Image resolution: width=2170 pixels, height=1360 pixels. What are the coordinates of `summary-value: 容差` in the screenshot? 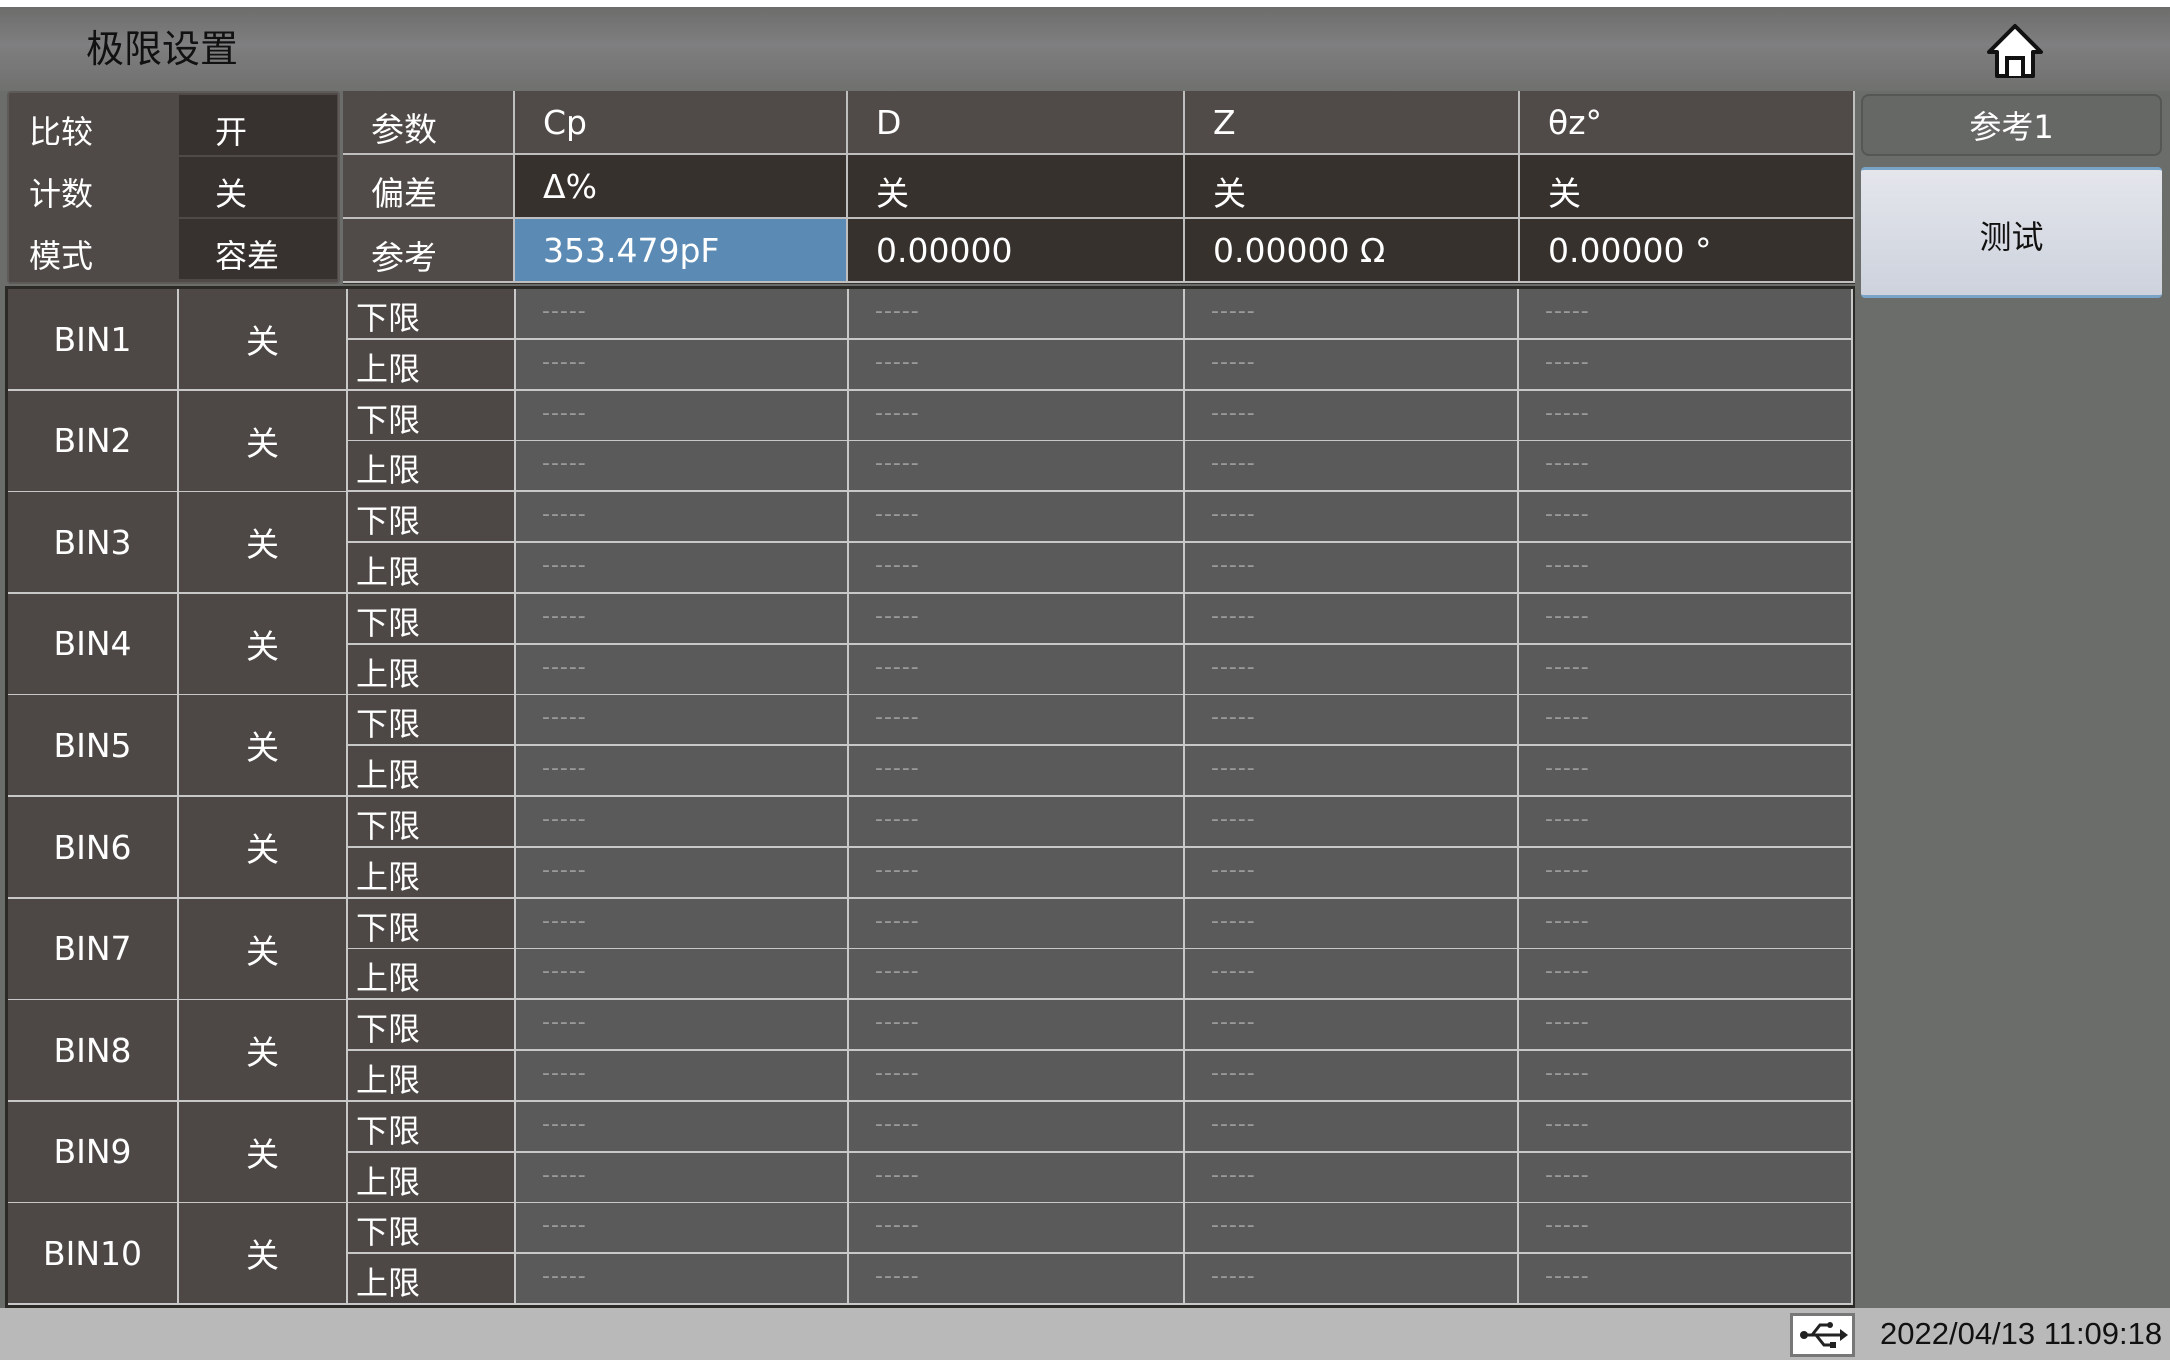 It's located at (258, 249).